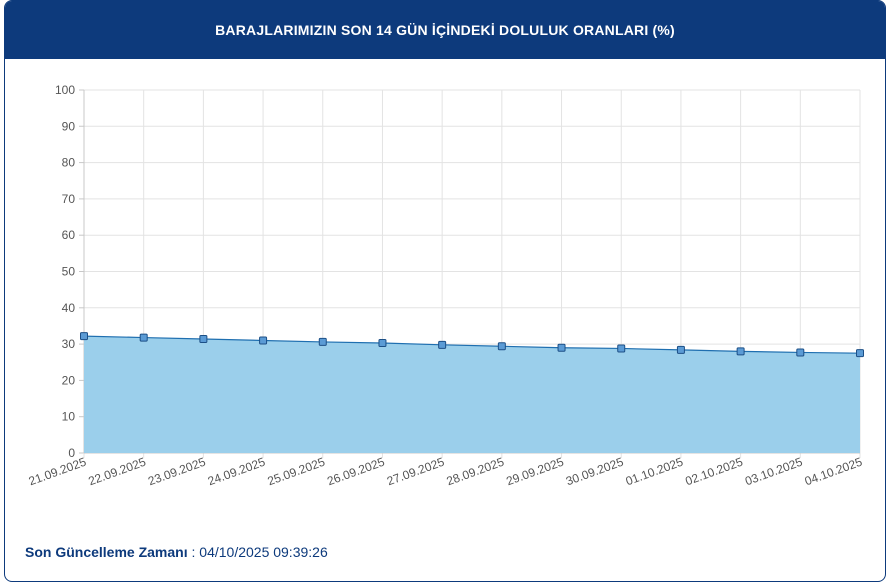 The image size is (892, 585). What do you see at coordinates (237, 472) in the screenshot?
I see `x-tick-label: 24.09.2025` at bounding box center [237, 472].